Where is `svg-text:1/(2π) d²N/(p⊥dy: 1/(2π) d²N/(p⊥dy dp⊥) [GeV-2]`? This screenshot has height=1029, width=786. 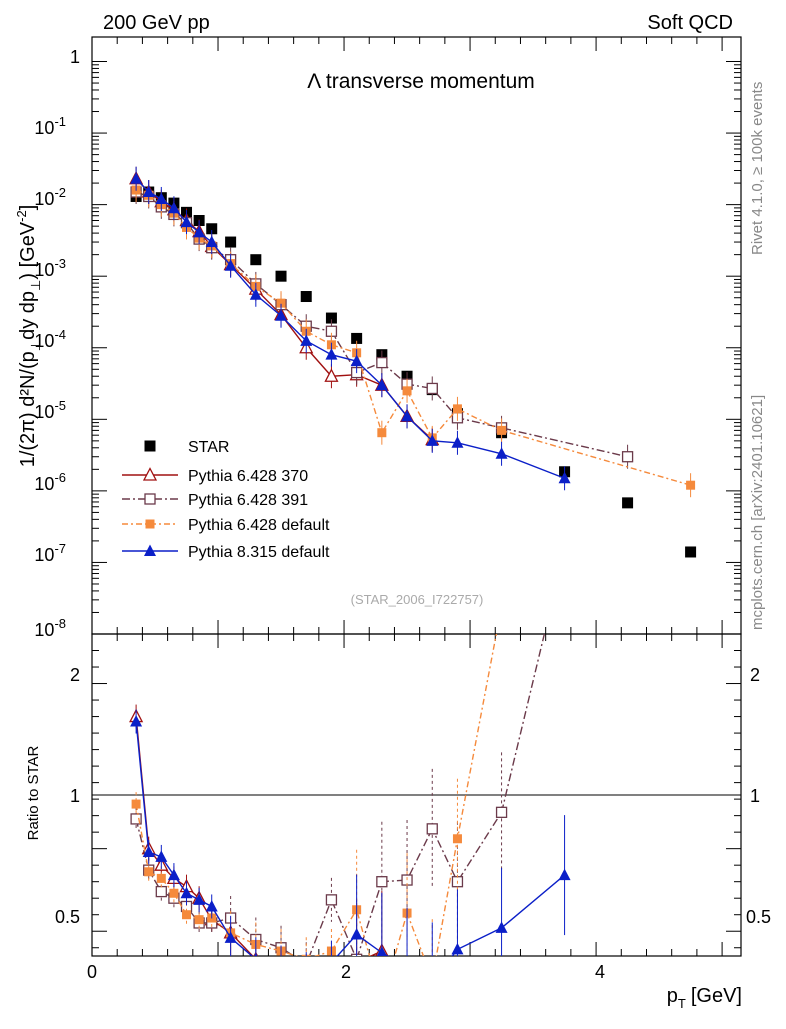
svg-text:1/(2π) d²N/(p⊥dy: 1/(2π) d²N/(p⊥dy dp⊥) [GeV-2] is located at coordinates (28, 336).